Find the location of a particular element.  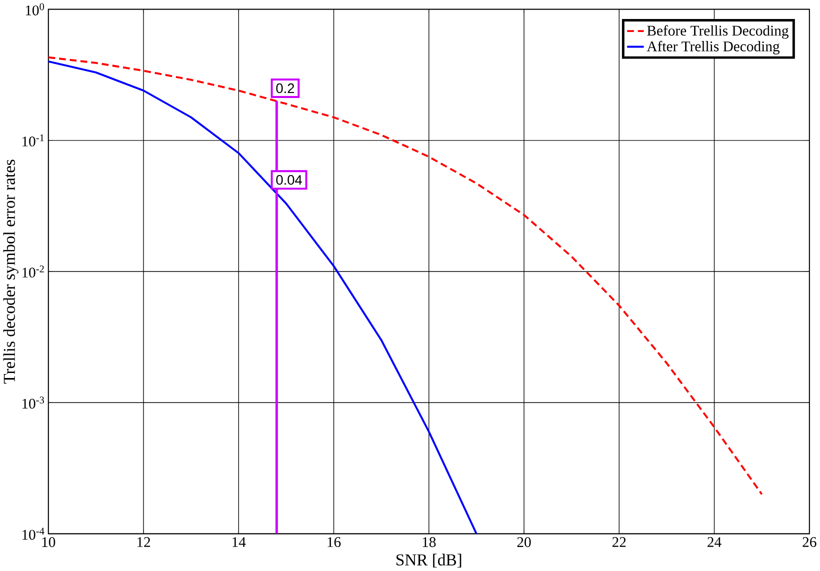

x-tick-label: 16 is located at coordinates (334, 542).